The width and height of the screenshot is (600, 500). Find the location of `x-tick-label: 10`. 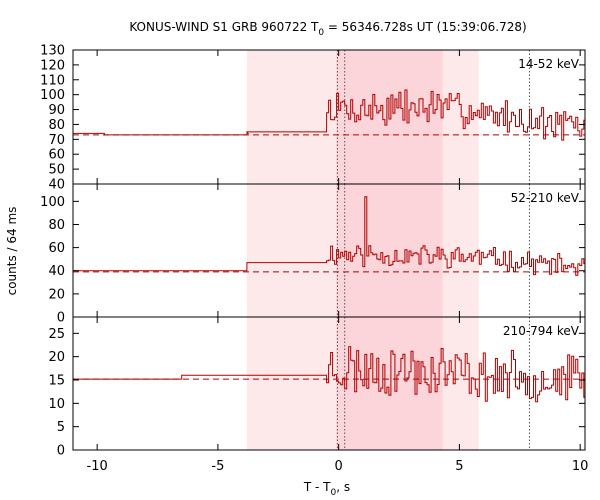

x-tick-label: 10 is located at coordinates (580, 466).